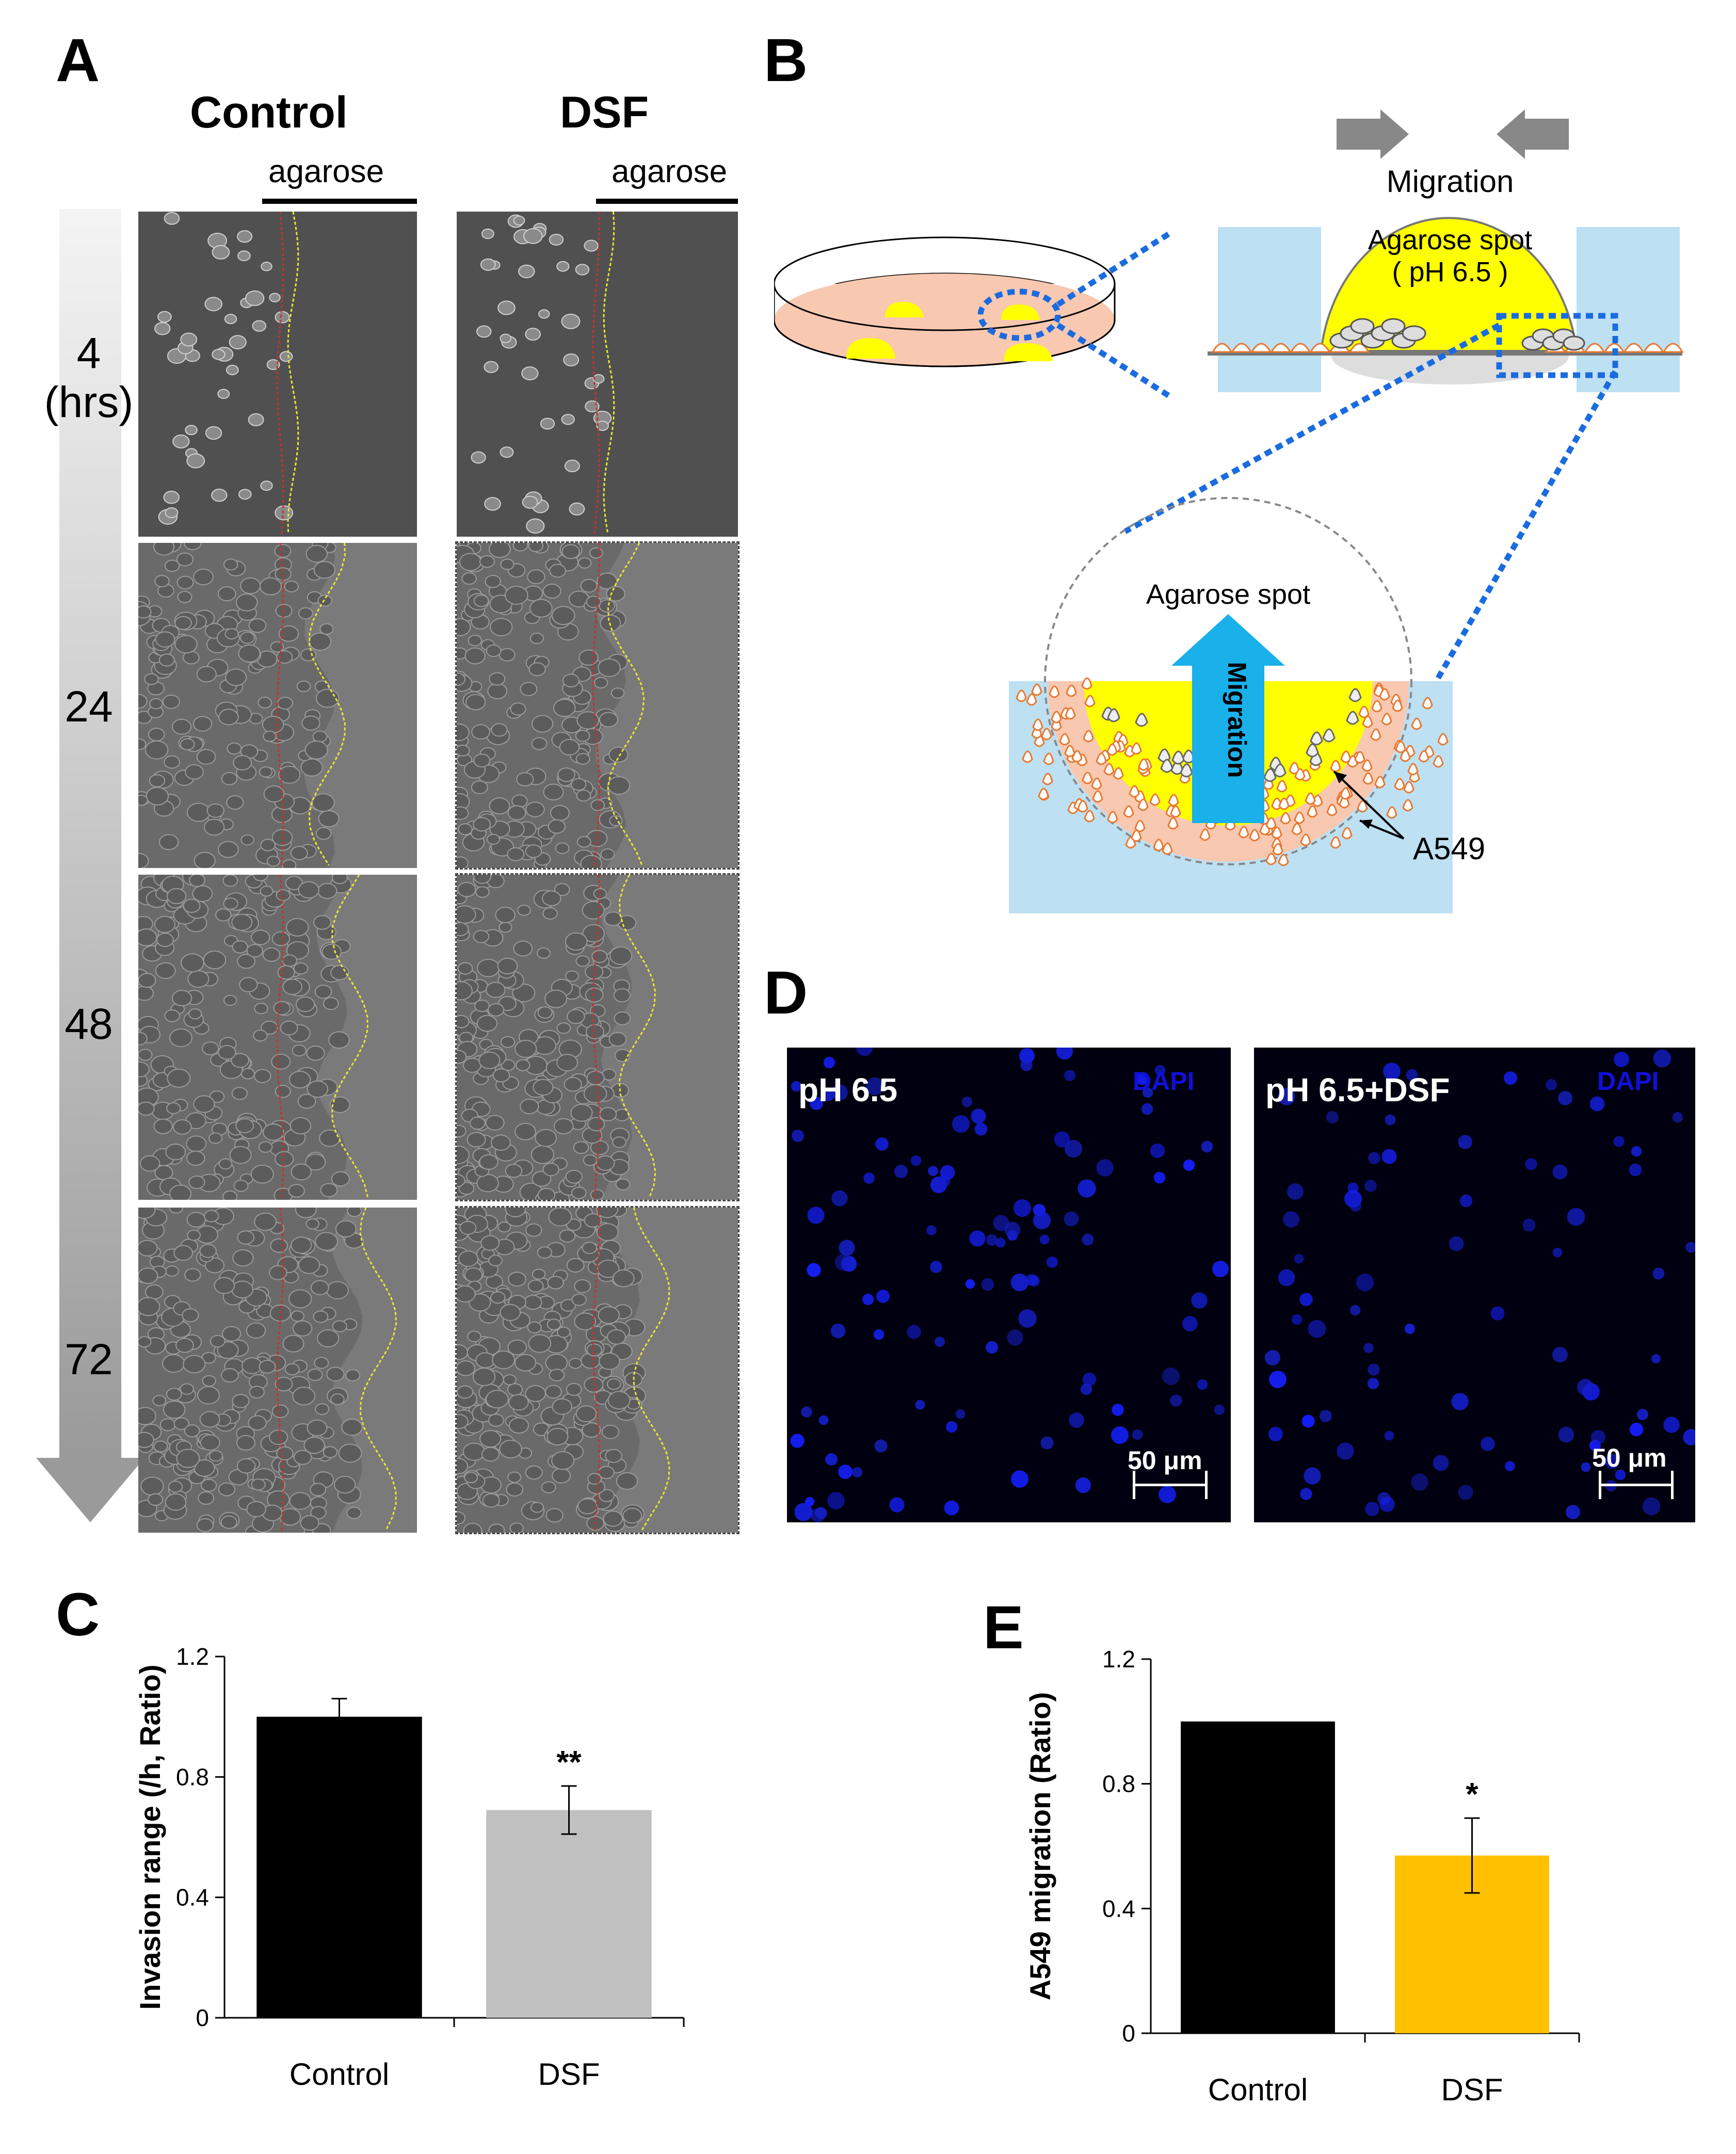 The image size is (1736, 2154). Describe the element at coordinates (1040, 1846) in the screenshot. I see `y-axis-label: A549 migration (Ratio)` at that location.